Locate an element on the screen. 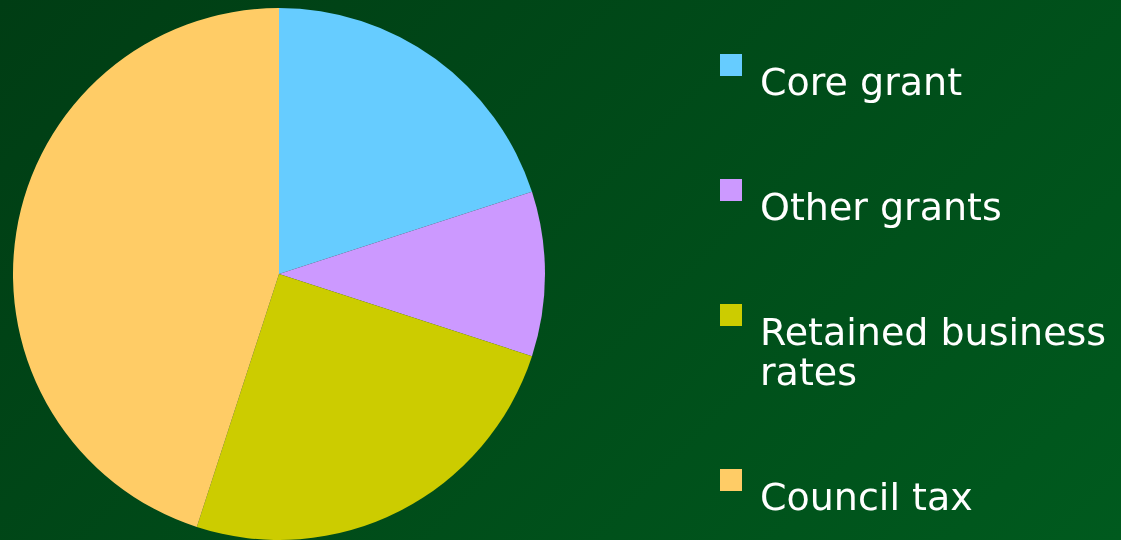  legend-label: Council tax is located at coordinates (866, 497).